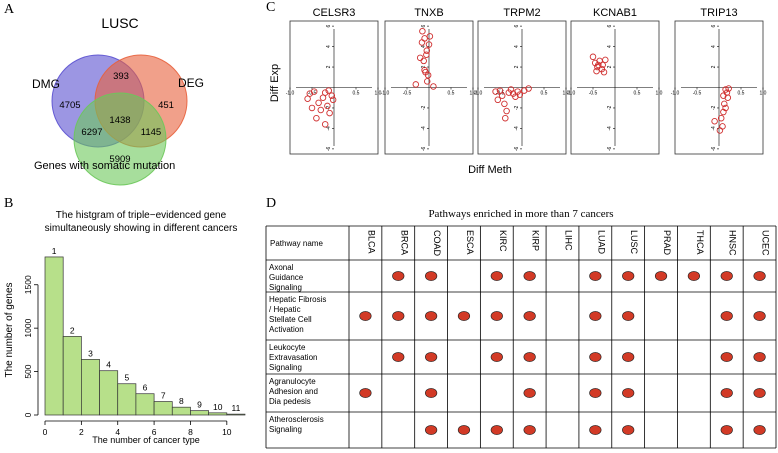 The image size is (778, 453). Describe the element at coordinates (287, 347) in the screenshot. I see `pathway-table-row-name: Leukocyte` at that location.